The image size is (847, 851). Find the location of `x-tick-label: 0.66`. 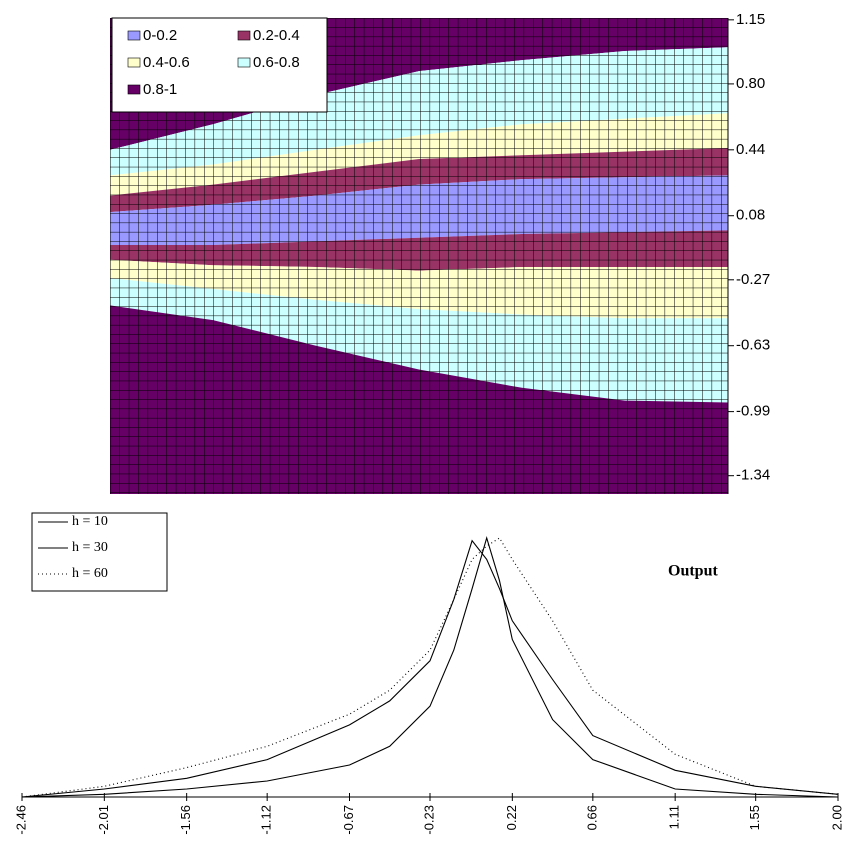

x-tick-label: 0.66 is located at coordinates (591, 817).